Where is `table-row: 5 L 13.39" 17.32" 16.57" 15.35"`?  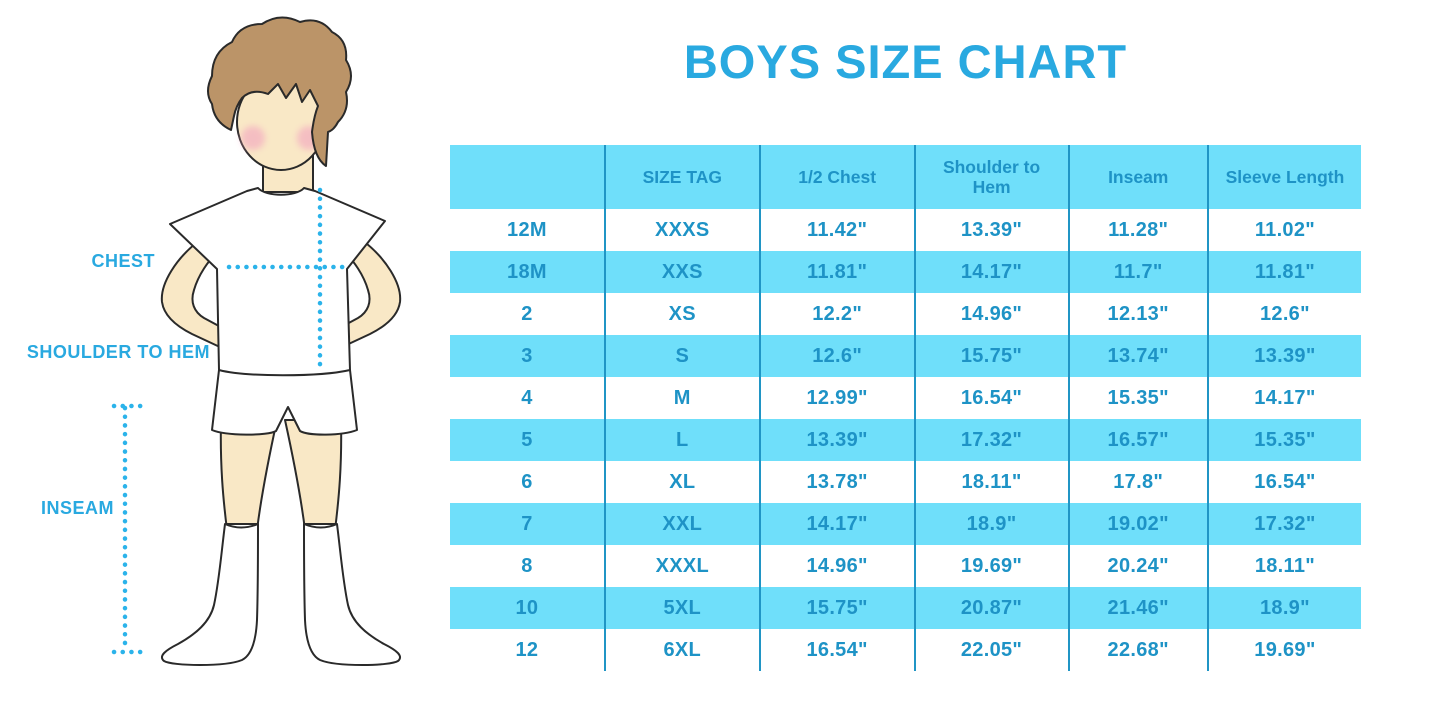 table-row: 5 L 13.39" 17.32" 16.57" 15.35" is located at coordinates (905, 440).